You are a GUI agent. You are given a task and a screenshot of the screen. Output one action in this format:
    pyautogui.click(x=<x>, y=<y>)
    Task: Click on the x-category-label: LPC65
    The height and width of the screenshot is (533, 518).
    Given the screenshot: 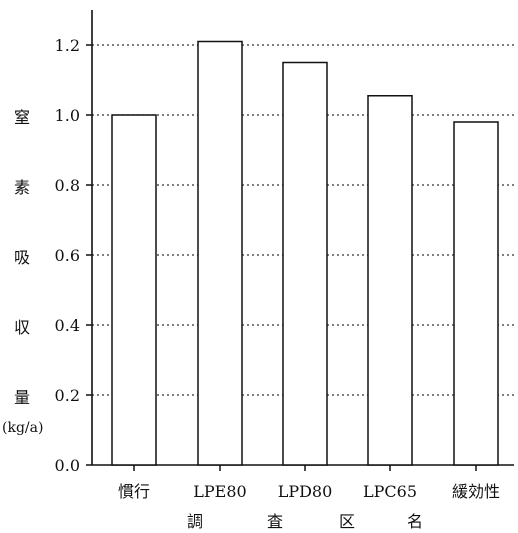 What is the action you would take?
    pyautogui.click(x=390, y=491)
    